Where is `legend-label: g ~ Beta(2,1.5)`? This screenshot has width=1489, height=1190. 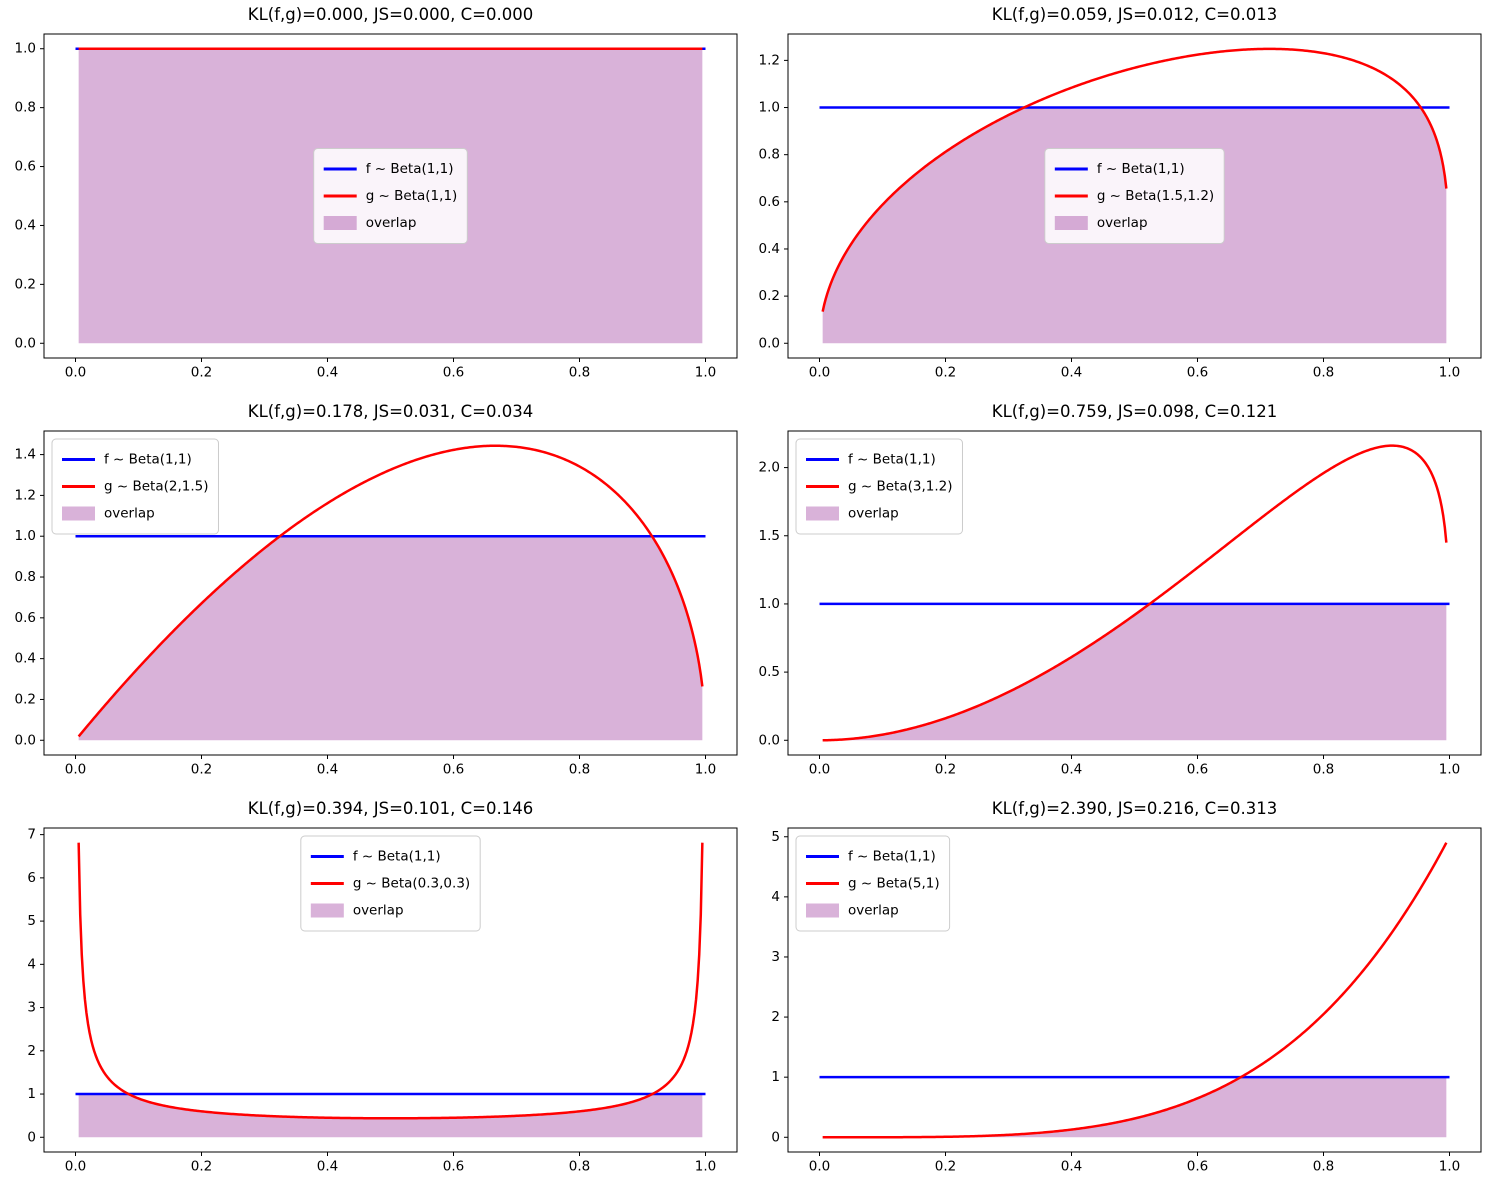 legend-label: g ~ Beta(2,1.5) is located at coordinates (156, 487).